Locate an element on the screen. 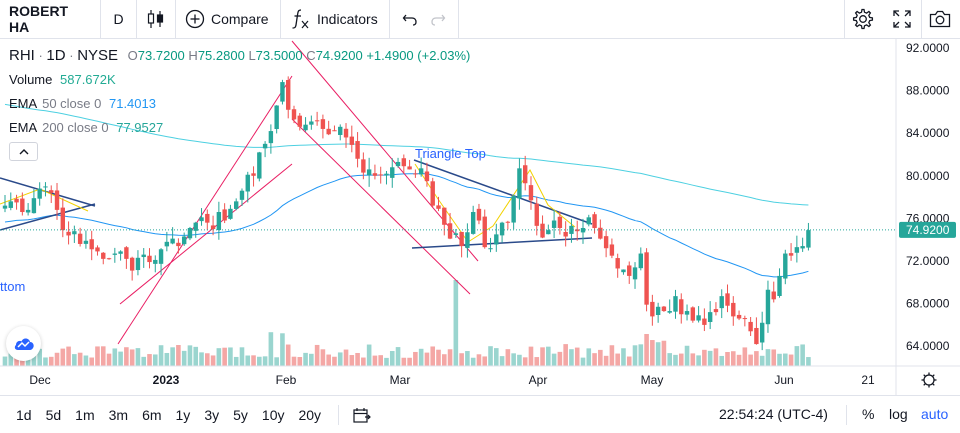 The image size is (960, 433). range-20y-button: 20y is located at coordinates (310, 414).